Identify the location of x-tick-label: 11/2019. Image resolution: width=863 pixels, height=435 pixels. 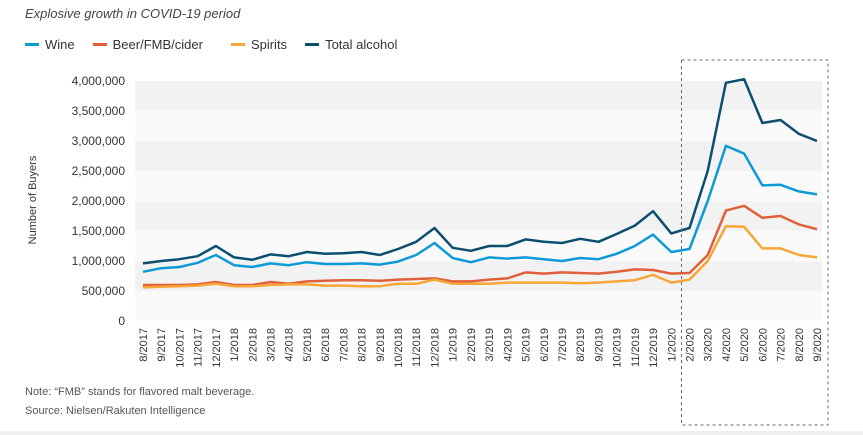
(636, 347).